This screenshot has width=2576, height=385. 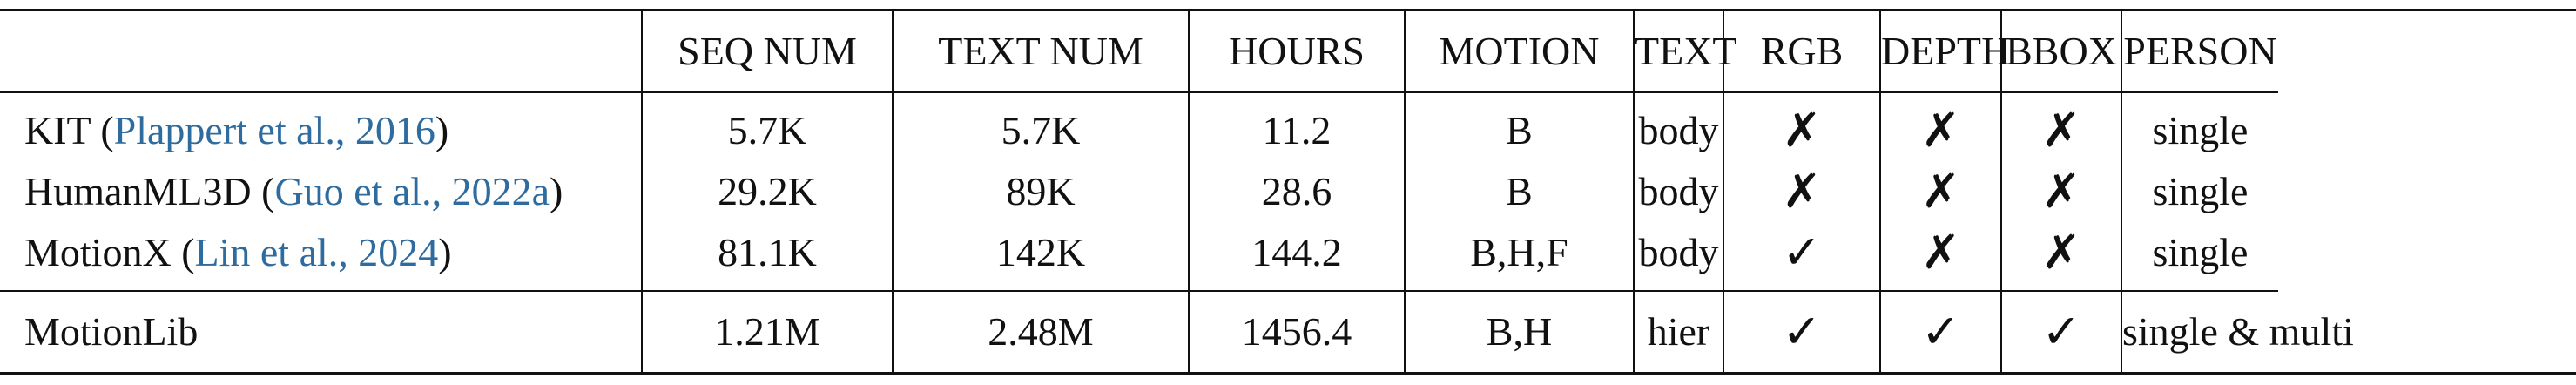 I want to click on bbox-check-icon: ✓, so click(x=2061, y=332).